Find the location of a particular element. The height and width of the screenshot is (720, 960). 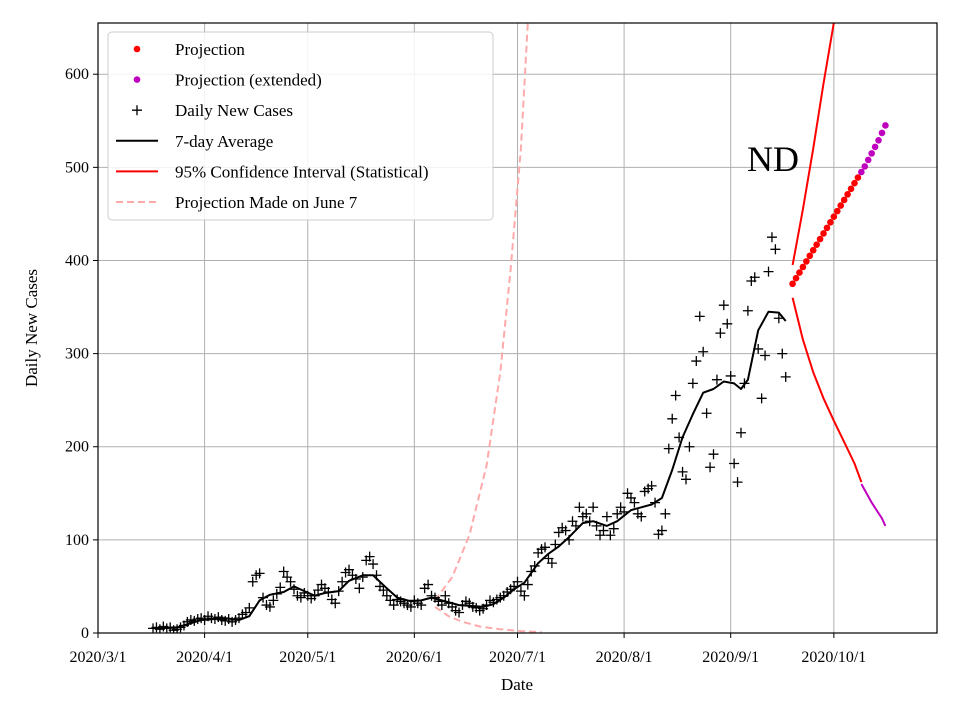

legend-marker-plus is located at coordinates (137, 110).